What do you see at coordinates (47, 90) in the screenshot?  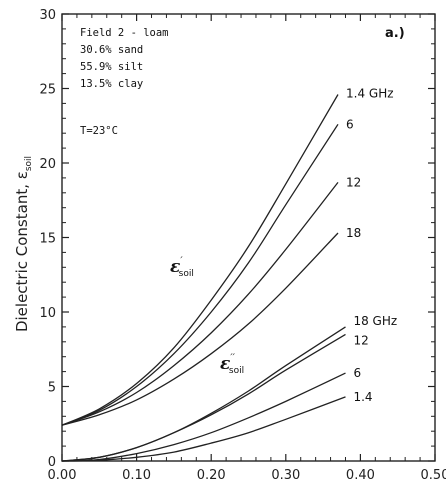 I see `y-tick-label: 25` at bounding box center [47, 90].